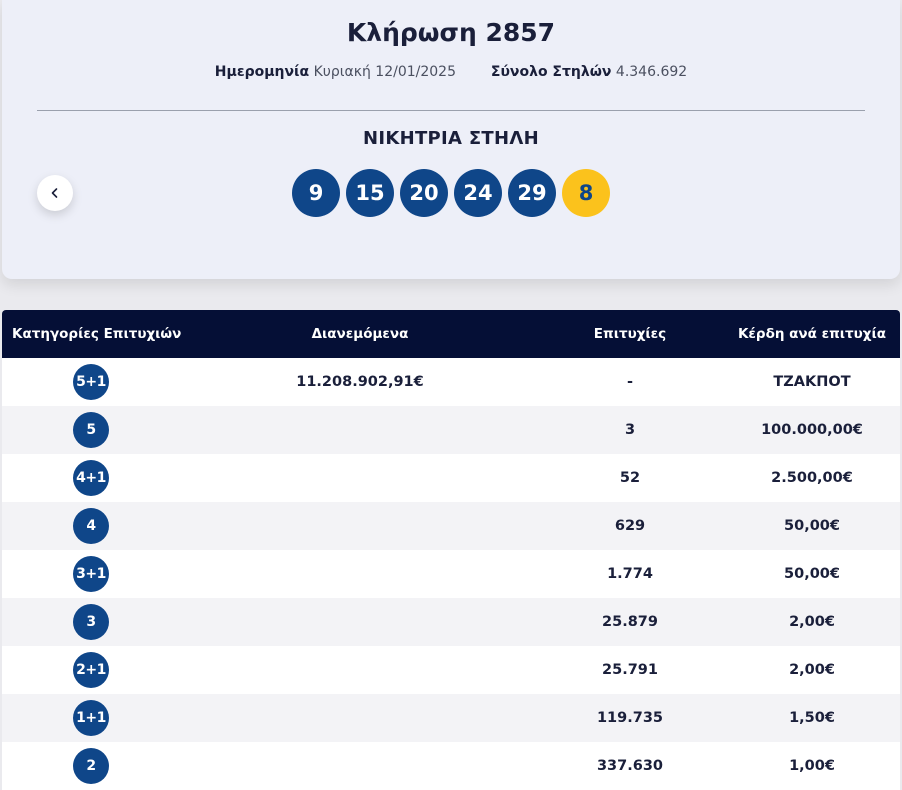 This screenshot has width=902, height=790. I want to click on winners-cell: 52, so click(630, 478).